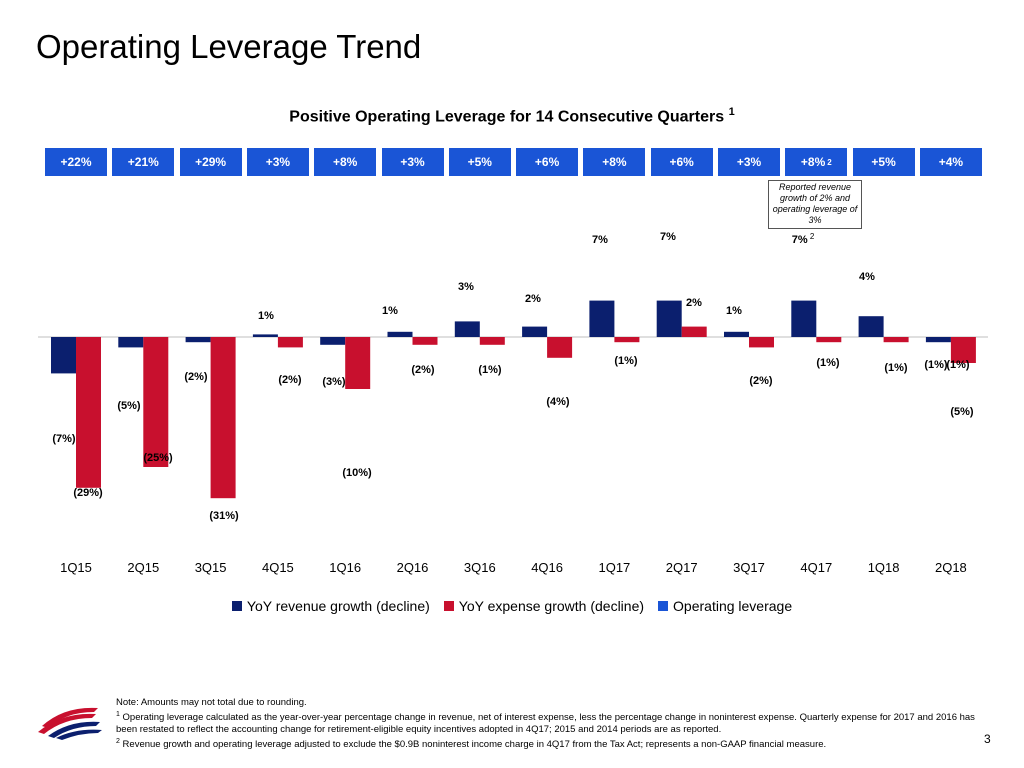  Describe the element at coordinates (626, 361) in the screenshot. I see `expense-label-1Q17: (1%)` at that location.